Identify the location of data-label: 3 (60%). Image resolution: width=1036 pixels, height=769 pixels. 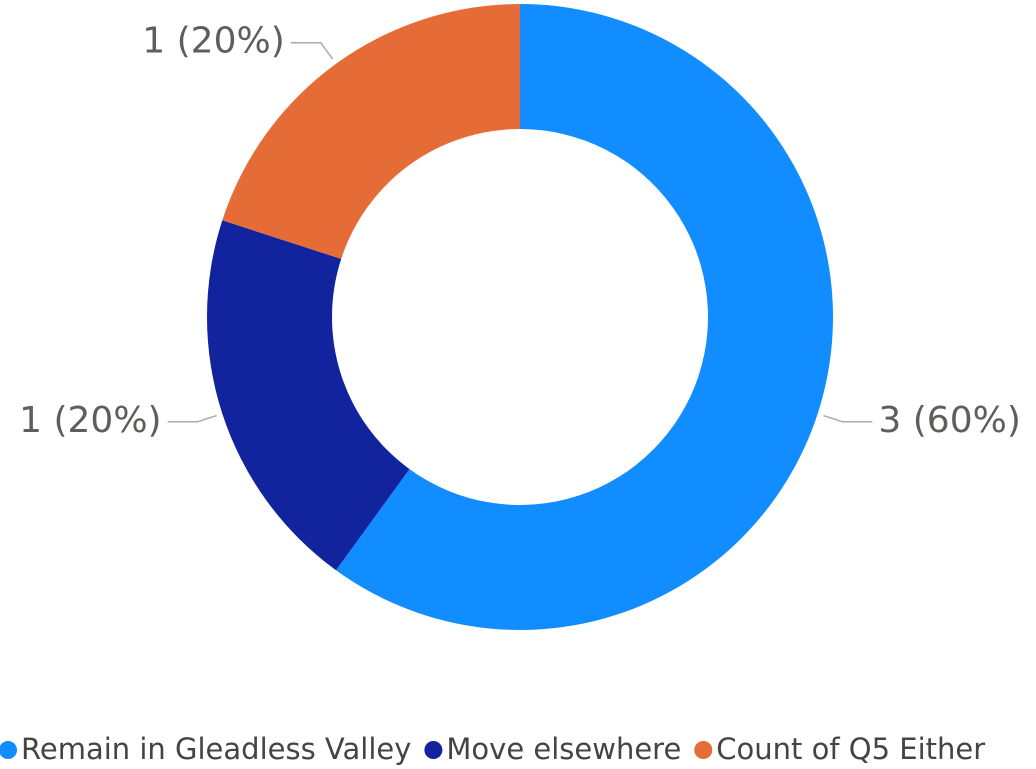
(949, 420).